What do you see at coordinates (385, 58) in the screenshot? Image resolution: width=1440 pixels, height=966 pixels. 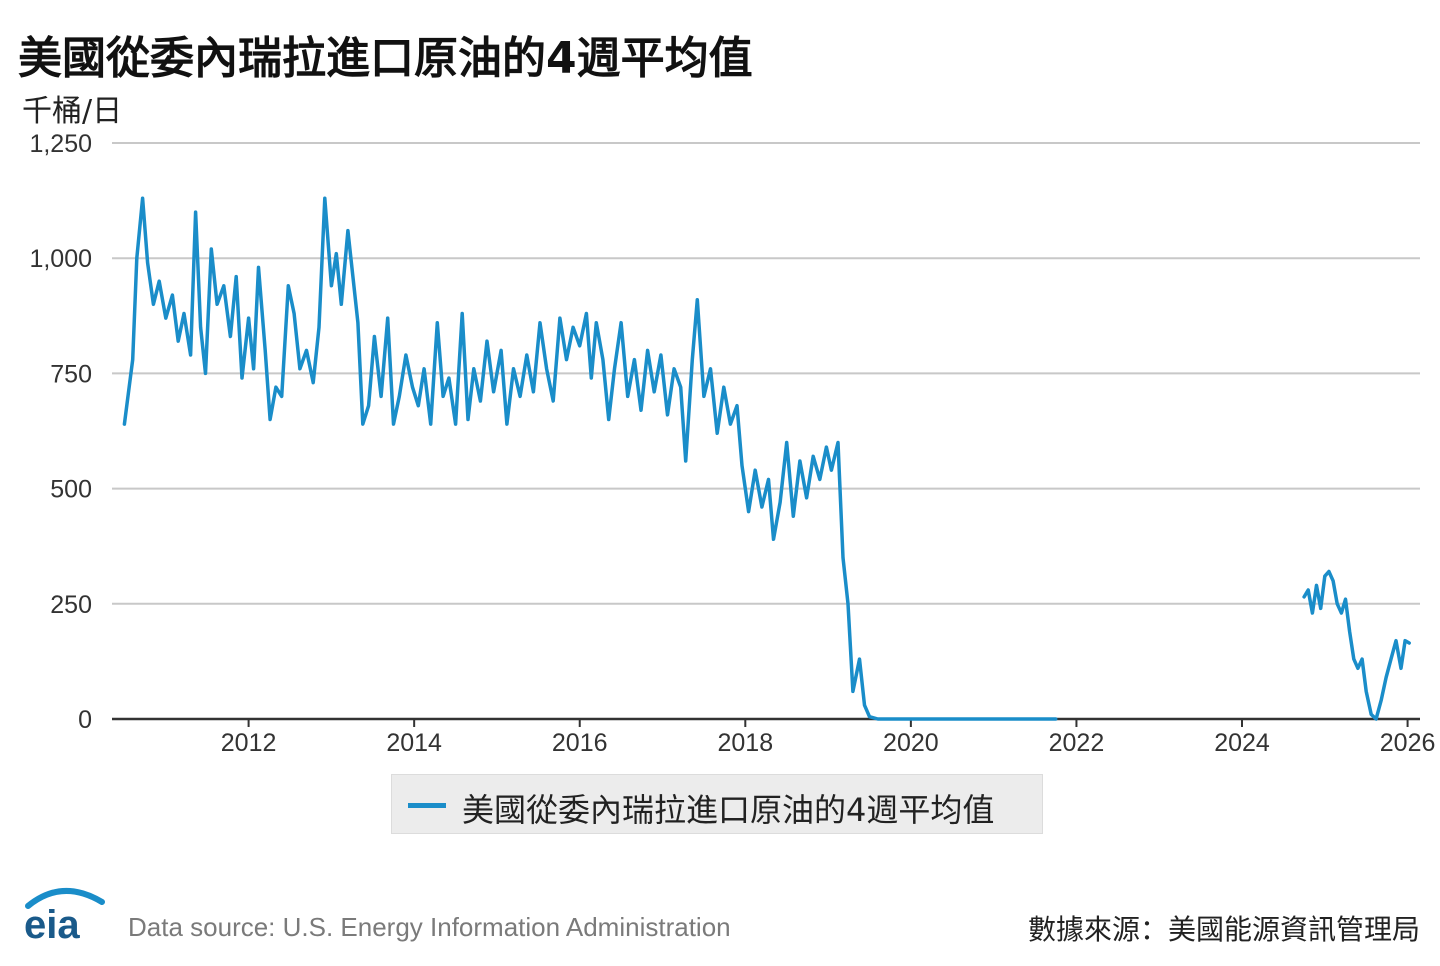 I see `chart-title: 美國從委內瑞拉進口原油的4週平均值` at bounding box center [385, 58].